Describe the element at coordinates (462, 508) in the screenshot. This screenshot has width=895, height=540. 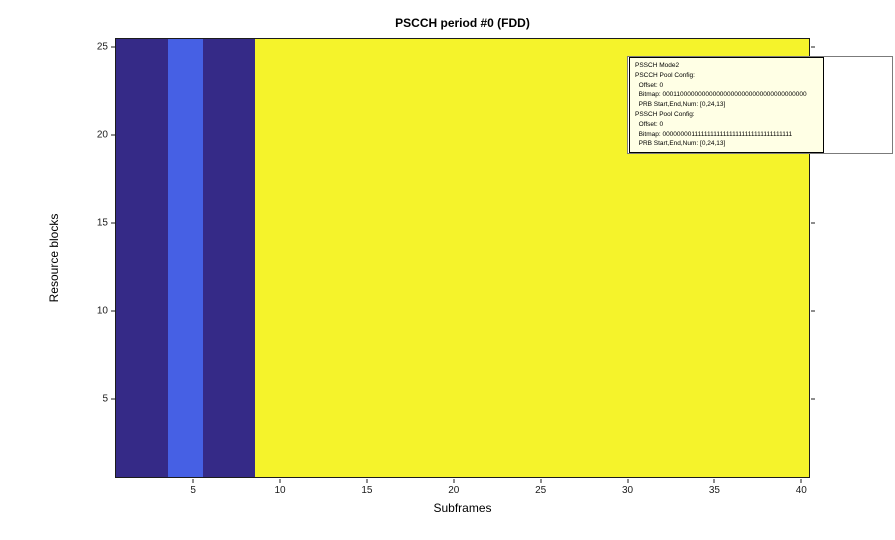
I see `x-axis-label: Subframes` at that location.